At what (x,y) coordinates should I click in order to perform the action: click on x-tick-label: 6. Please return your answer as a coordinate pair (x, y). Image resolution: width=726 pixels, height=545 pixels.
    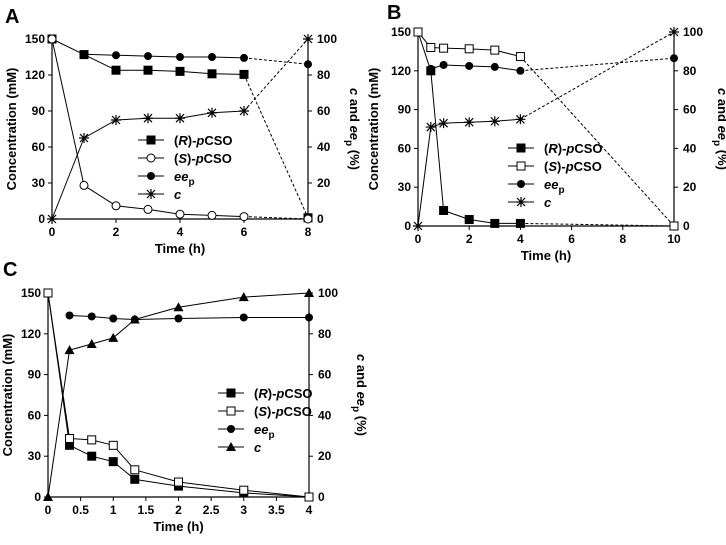
    Looking at the image, I should click on (244, 232).